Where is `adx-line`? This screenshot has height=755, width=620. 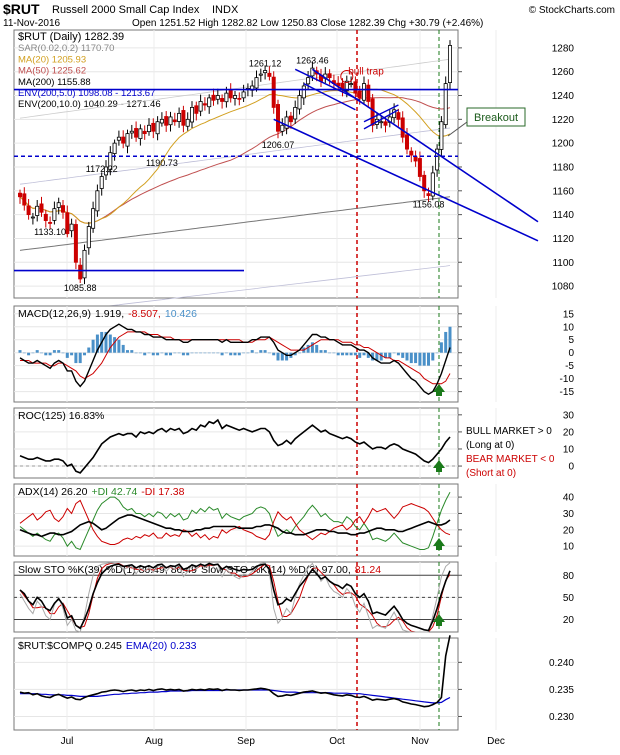 adx-line is located at coordinates (235, 526).